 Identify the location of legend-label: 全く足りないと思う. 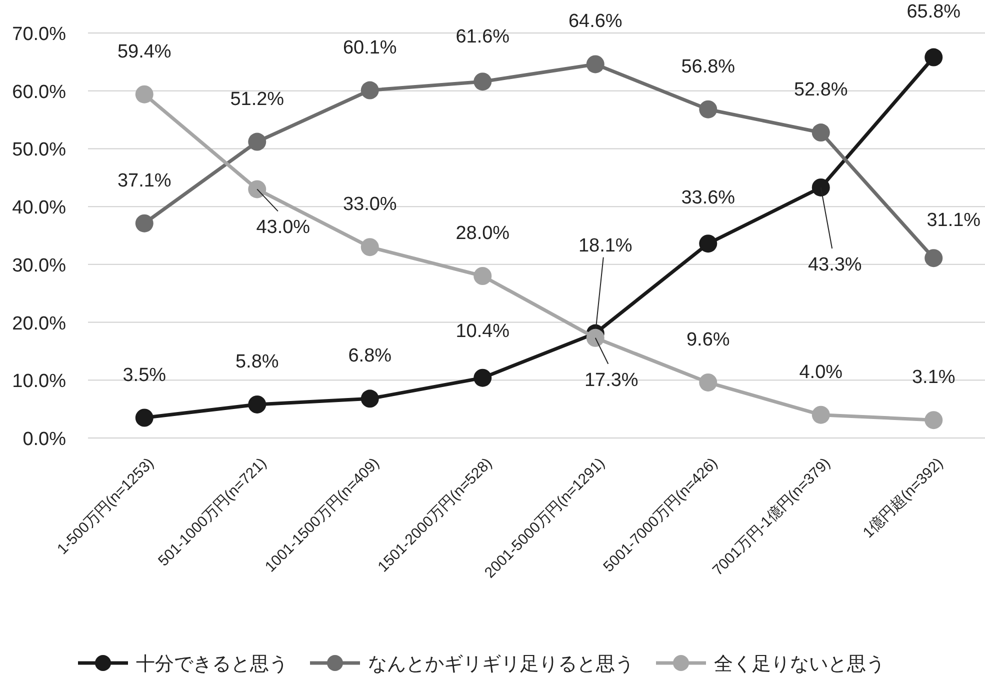
(799, 664).